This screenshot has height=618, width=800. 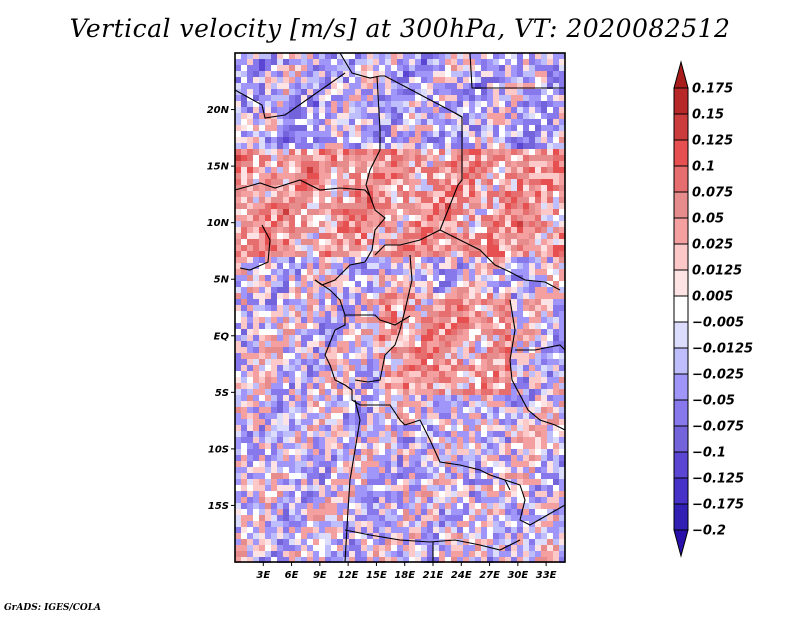 I want to click on colorbar-box, so click(x=681, y=309).